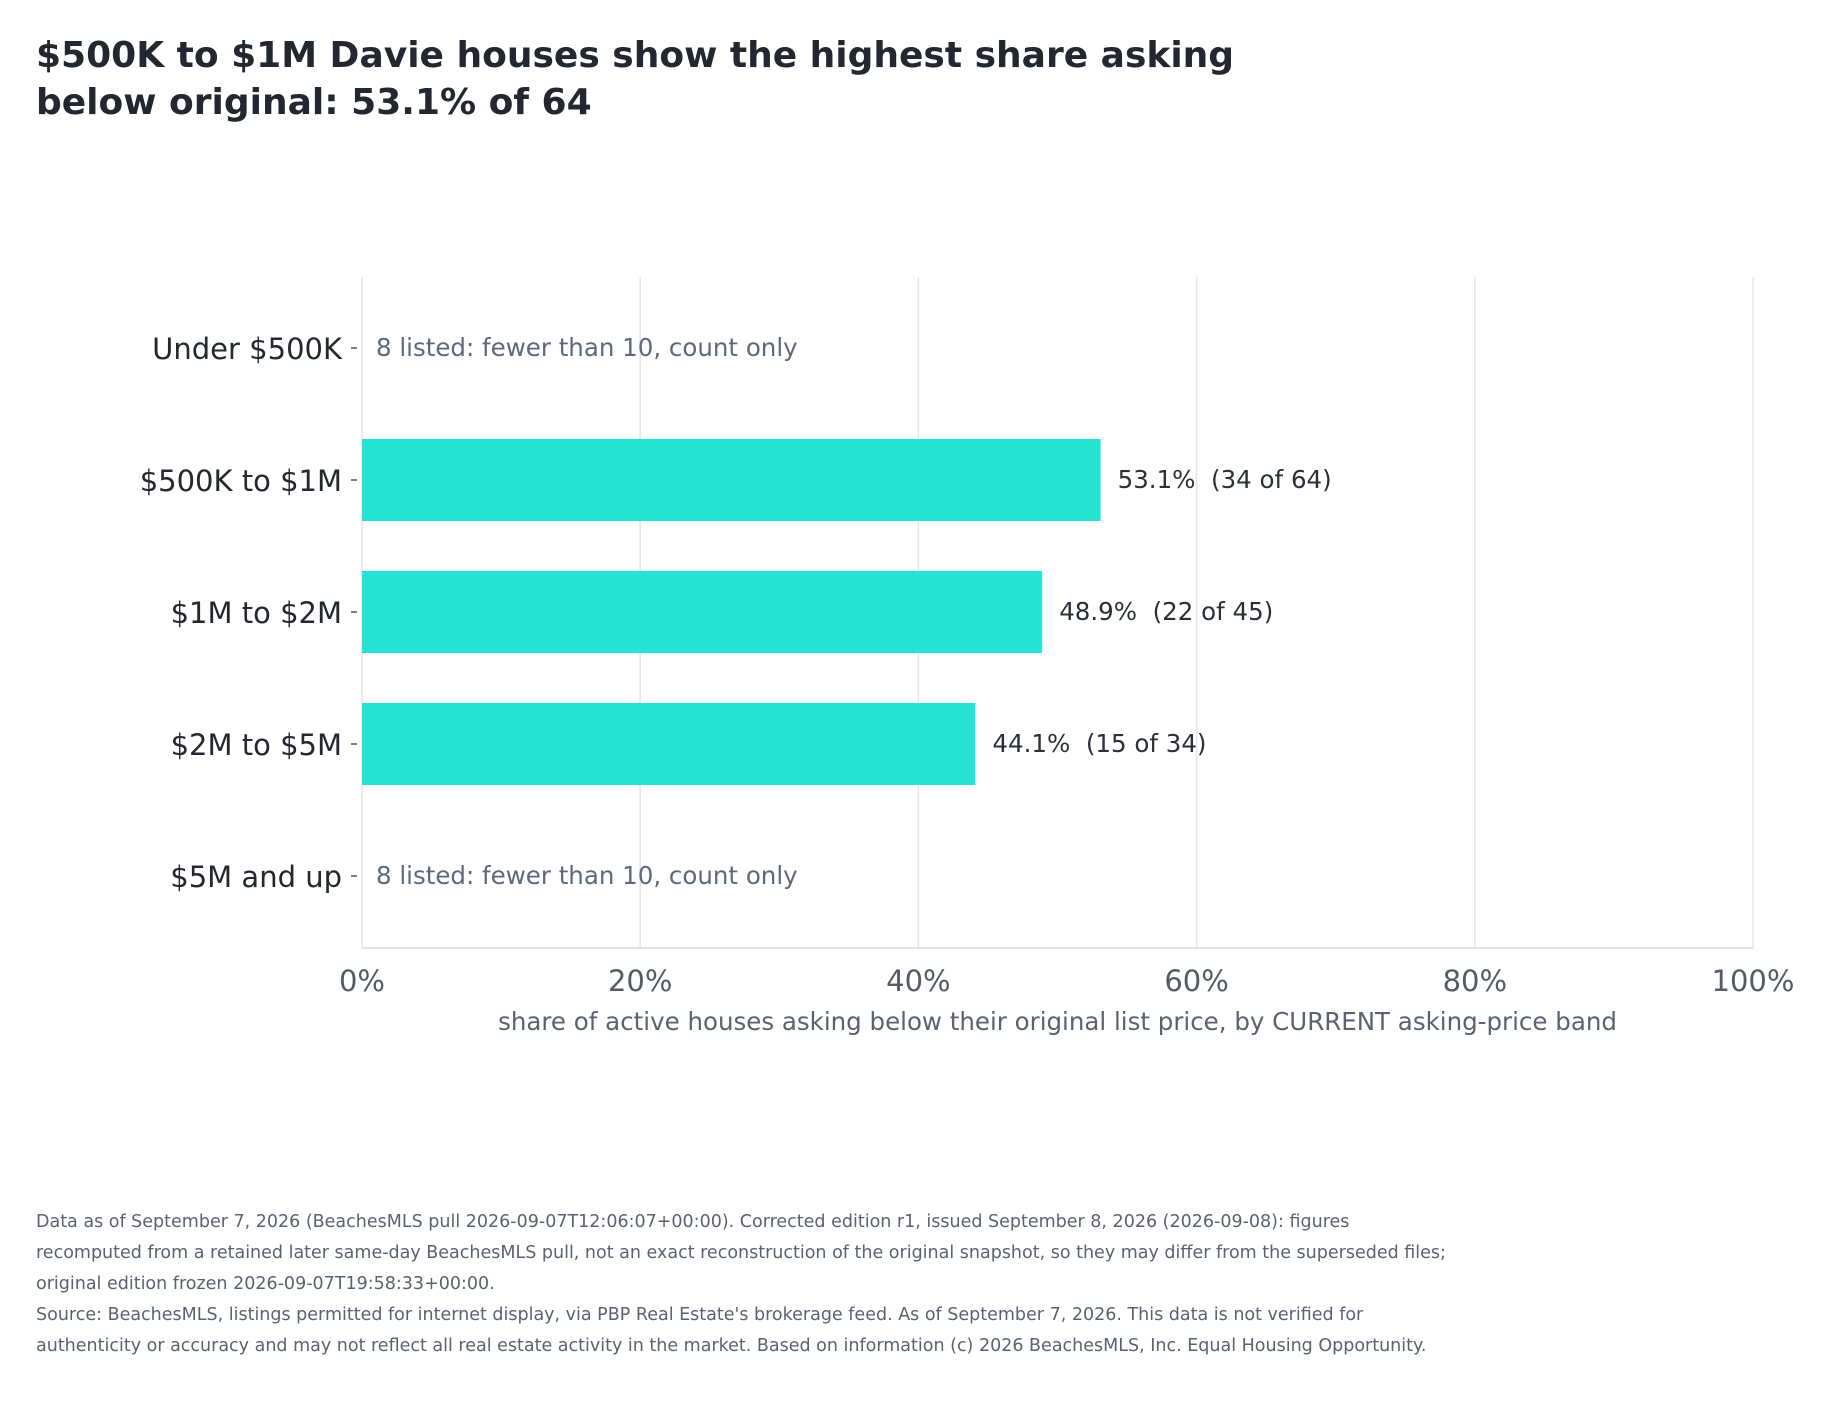 The height and width of the screenshot is (1418, 1821). Describe the element at coordinates (256, 745) in the screenshot. I see `category-label: $2M to $5M` at that location.